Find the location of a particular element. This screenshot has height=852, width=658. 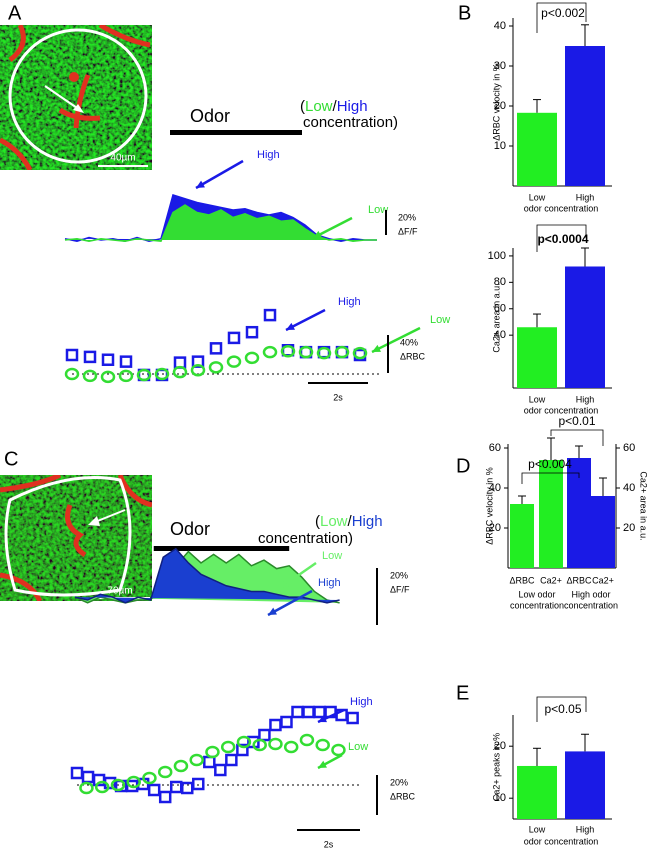

y-axis-label: ΔRBC velocity in % is located at coordinates (496, 102).